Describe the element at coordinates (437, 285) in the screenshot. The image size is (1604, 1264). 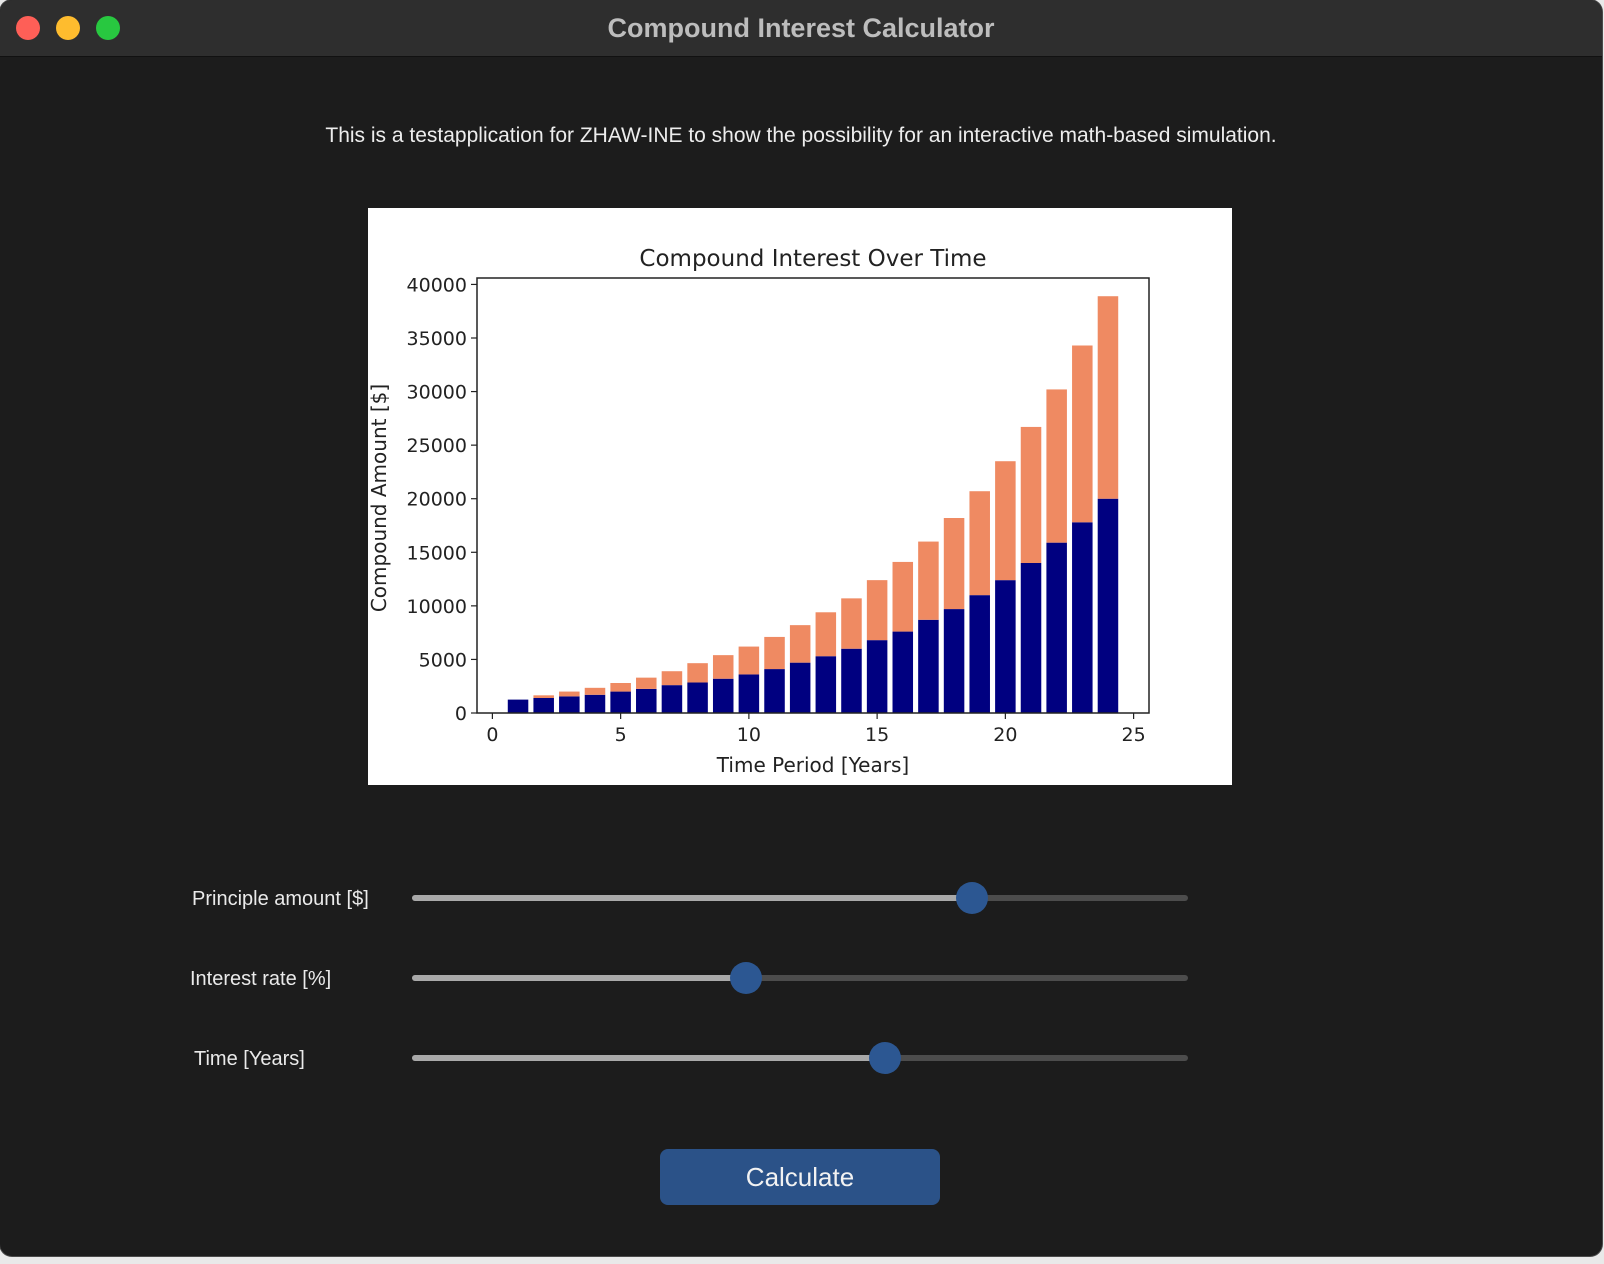
I see `y-tick-label: 40000` at that location.